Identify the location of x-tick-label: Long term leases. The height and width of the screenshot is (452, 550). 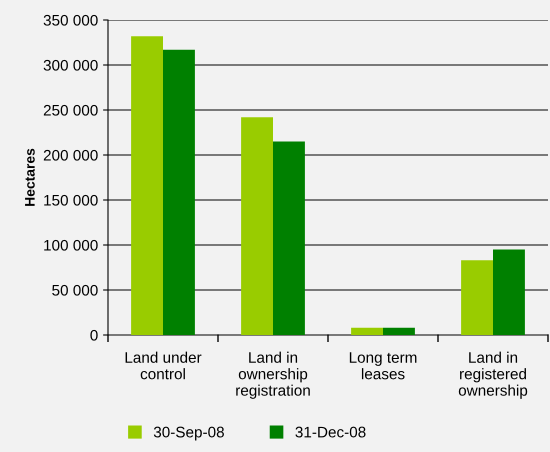
(383, 366).